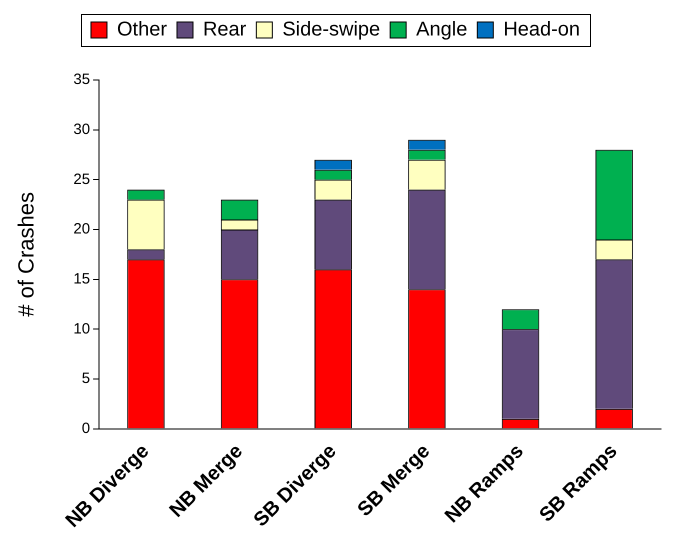  I want to click on y-tick-label: 0, so click(86, 428).